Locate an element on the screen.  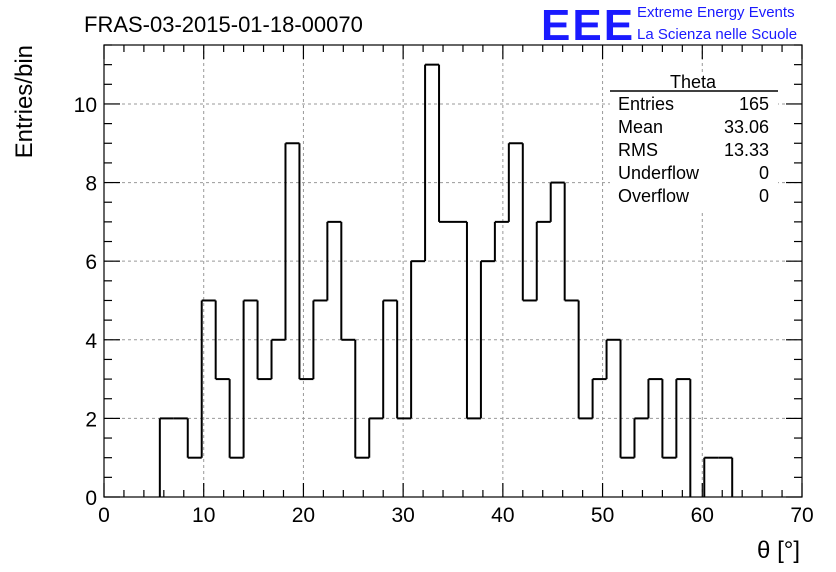
logo-line-2: La Scienza nelle Scuole is located at coordinates (717, 34).